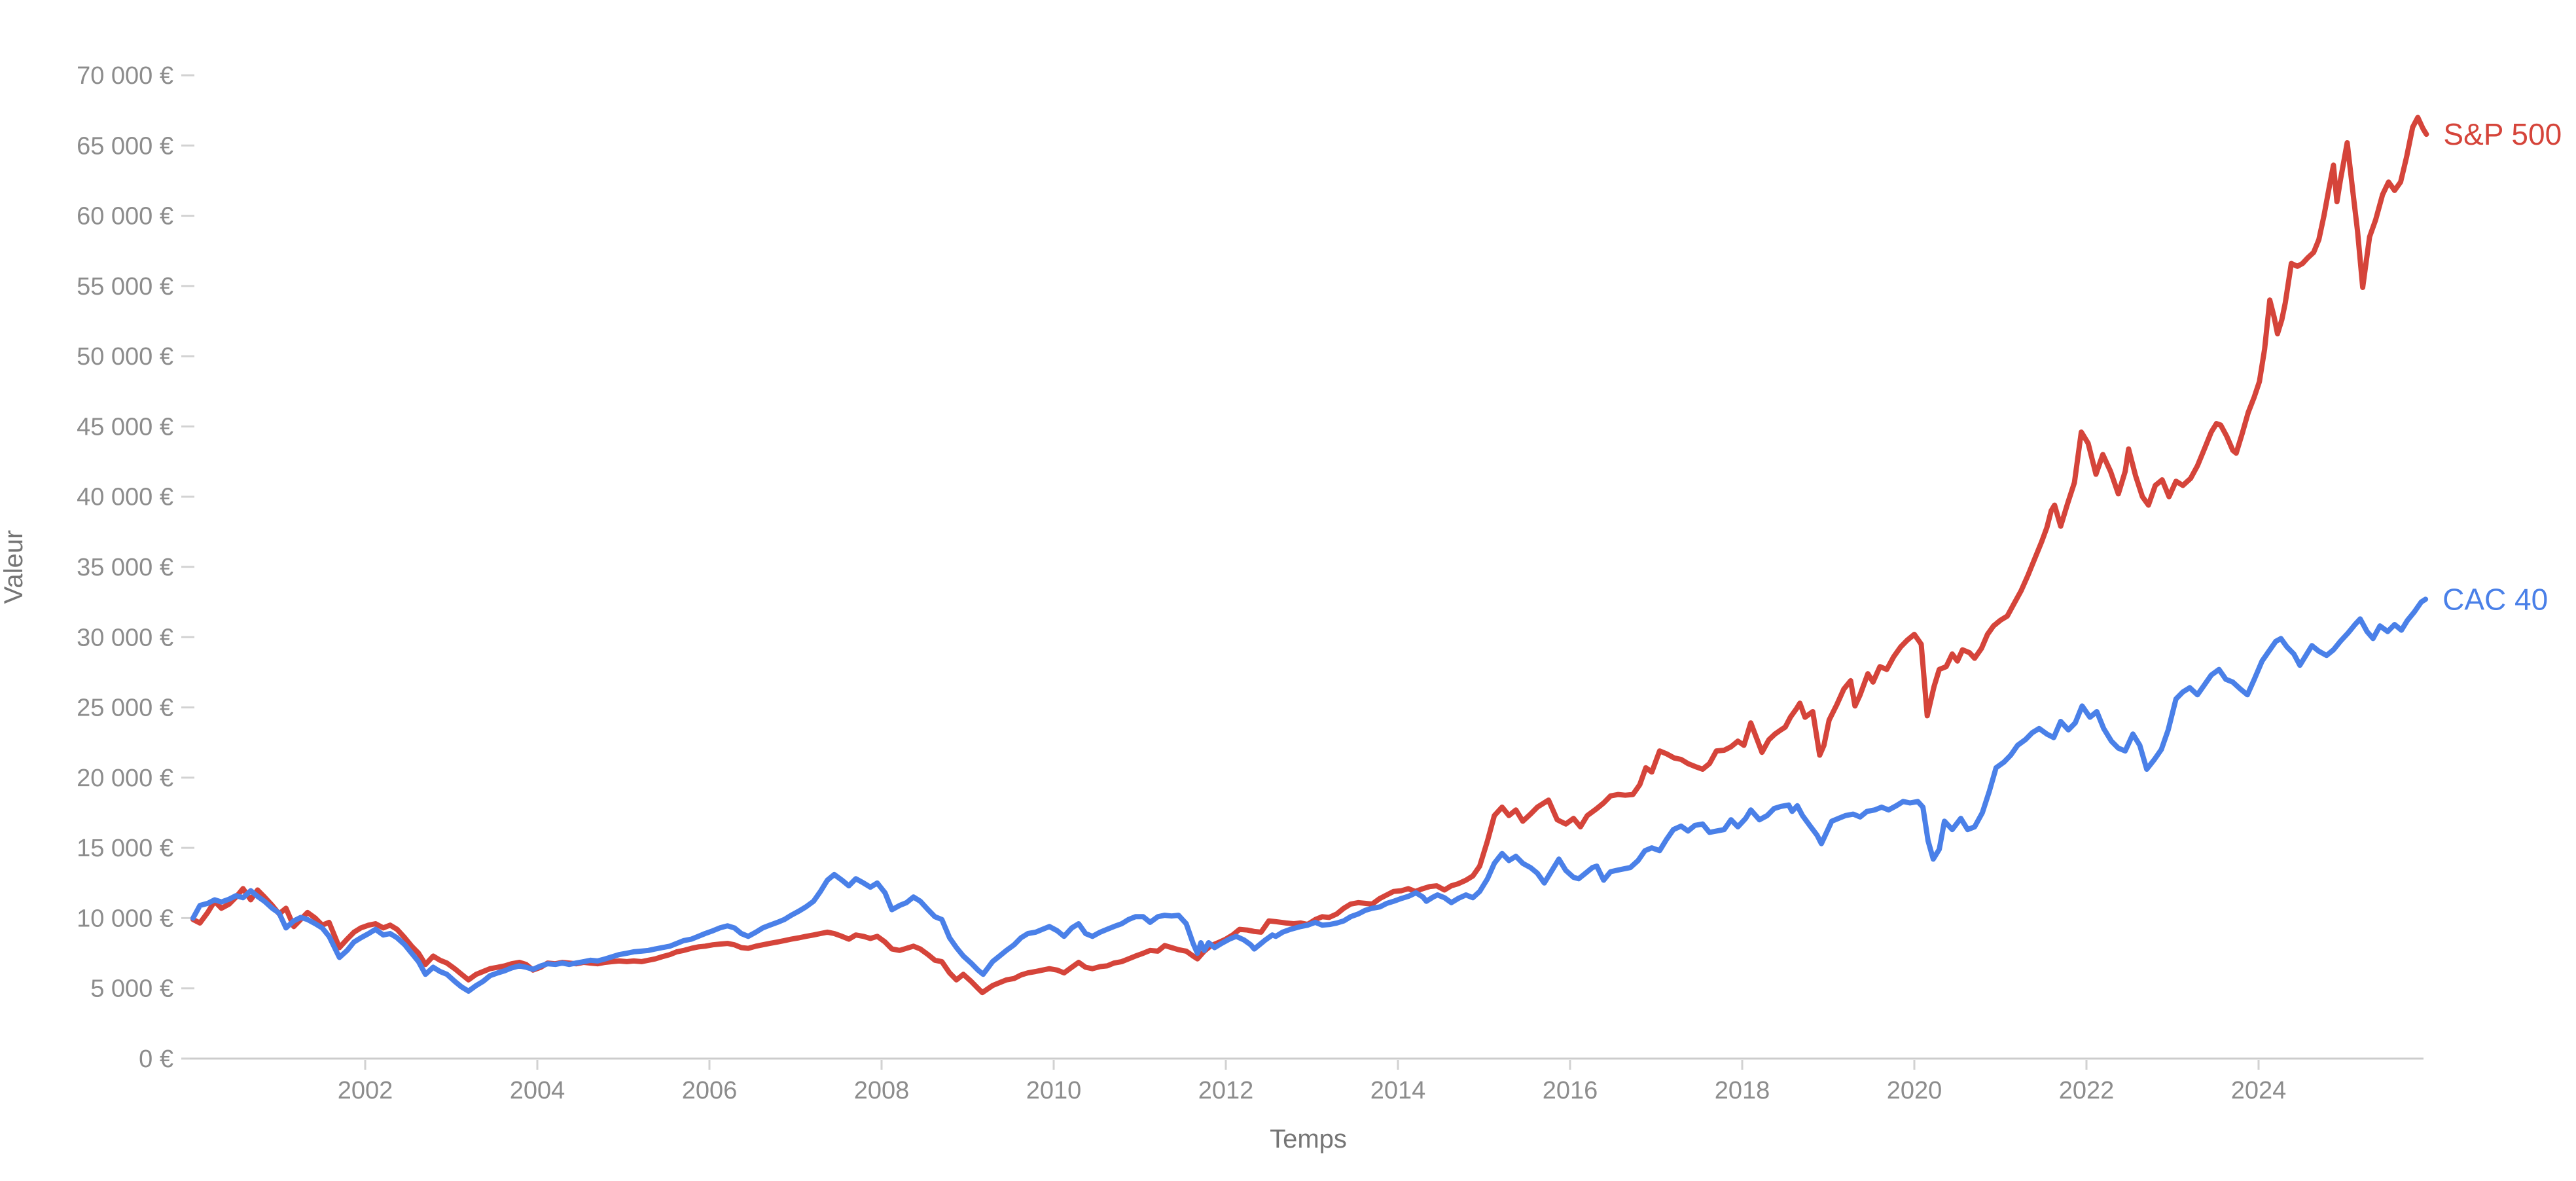 This screenshot has width=2576, height=1181. What do you see at coordinates (1570, 1090) in the screenshot?
I see `x-tick-label: 2016` at bounding box center [1570, 1090].